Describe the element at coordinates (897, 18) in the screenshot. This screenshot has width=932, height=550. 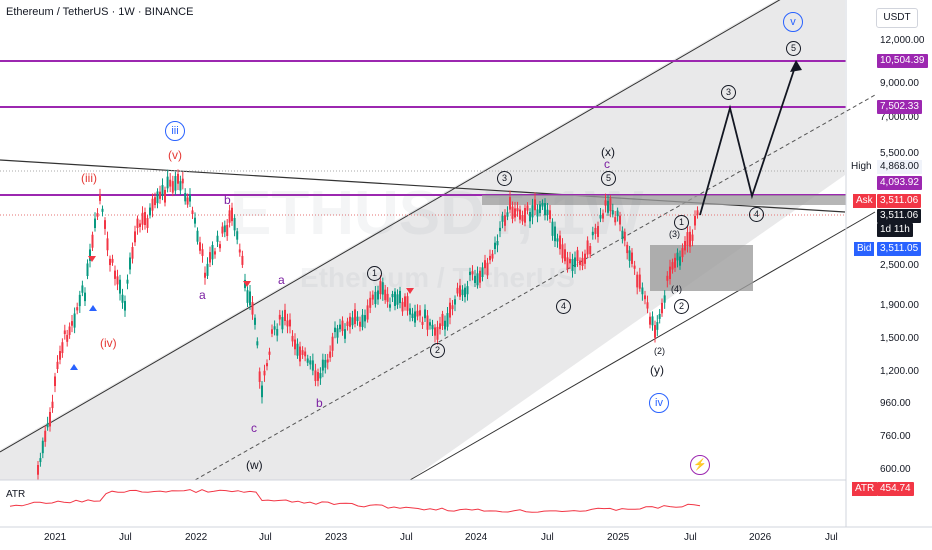
I see `currency-unit-button: USDT` at that location.